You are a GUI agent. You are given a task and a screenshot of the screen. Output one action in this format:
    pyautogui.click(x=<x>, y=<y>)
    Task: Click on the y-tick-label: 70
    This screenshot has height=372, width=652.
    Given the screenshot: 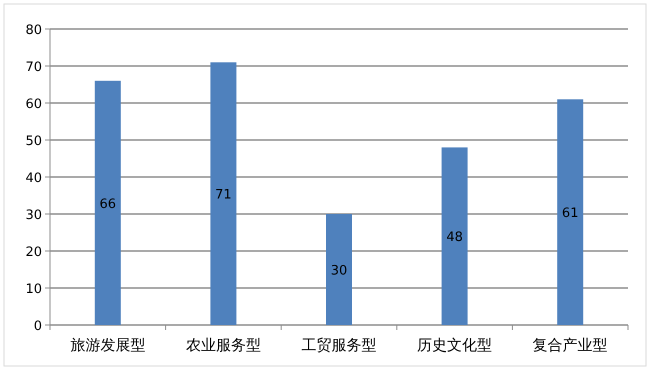 What is the action you would take?
    pyautogui.click(x=33, y=67)
    